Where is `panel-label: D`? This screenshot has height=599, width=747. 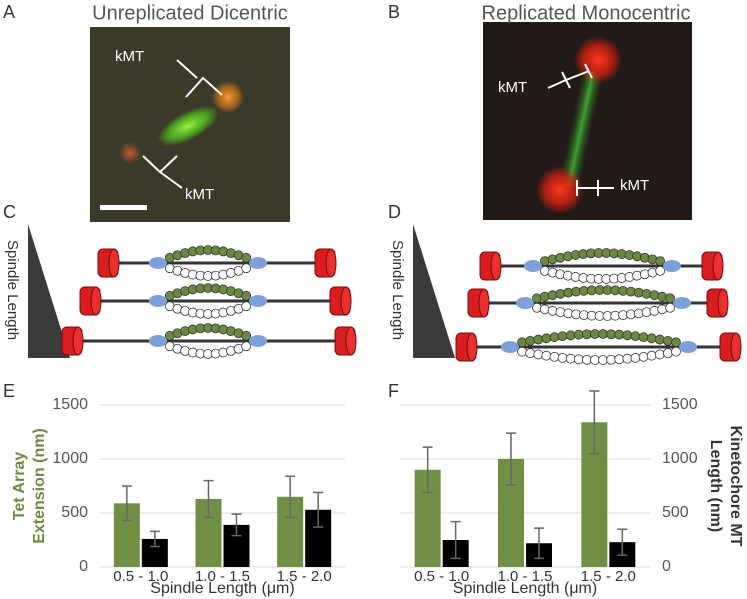
panel-label: D is located at coordinates (394, 212).